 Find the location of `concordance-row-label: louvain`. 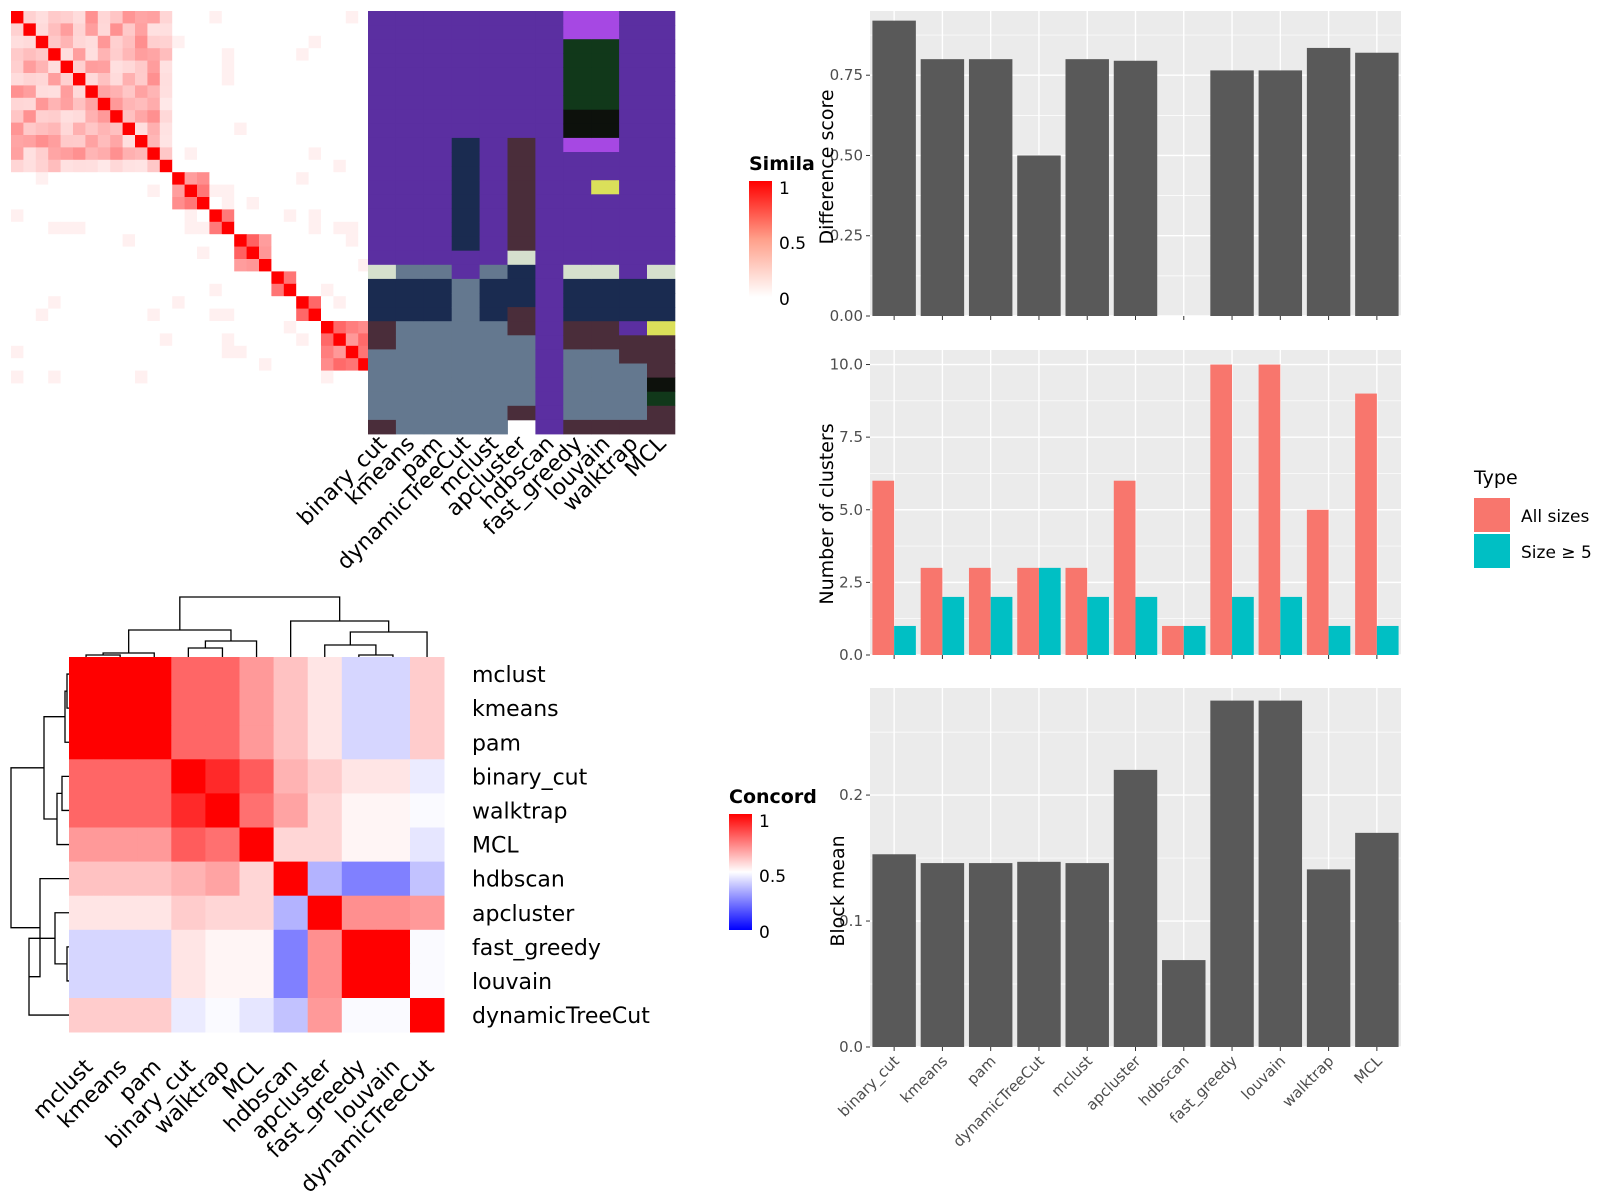

concordance-row-label: louvain is located at coordinates (512, 982).